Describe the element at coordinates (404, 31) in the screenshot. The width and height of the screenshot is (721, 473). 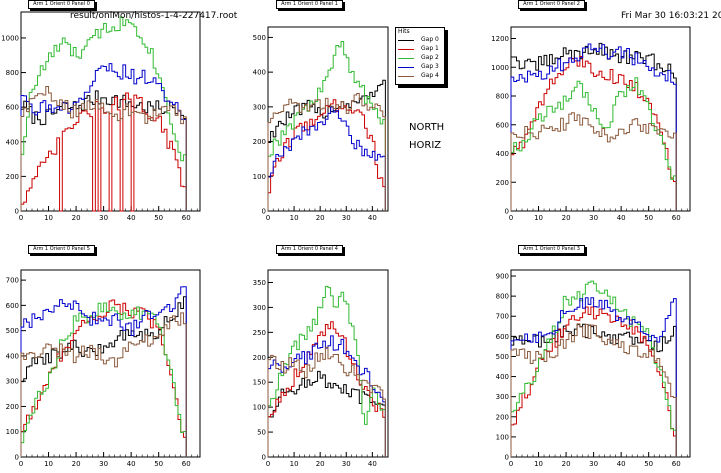
I see `legend-title: Hits` at that location.